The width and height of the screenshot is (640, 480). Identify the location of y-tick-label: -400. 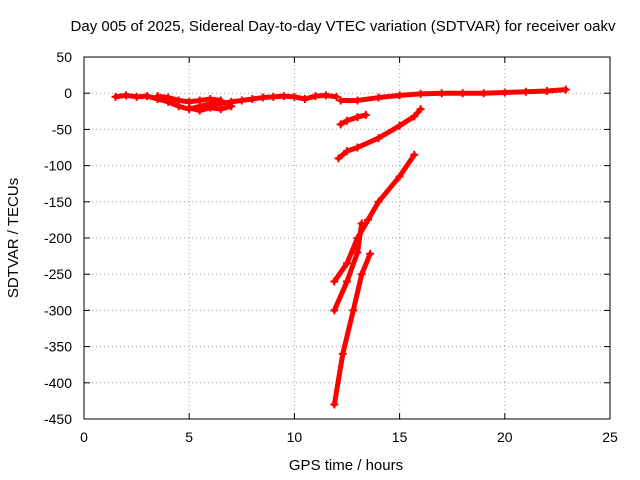
(58, 383).